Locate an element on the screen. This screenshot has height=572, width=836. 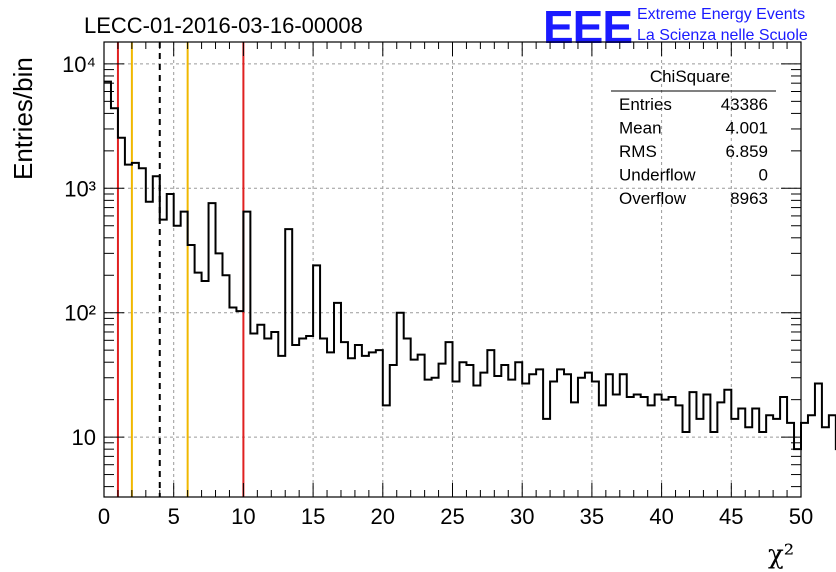
stats-label: Entries is located at coordinates (645, 104).